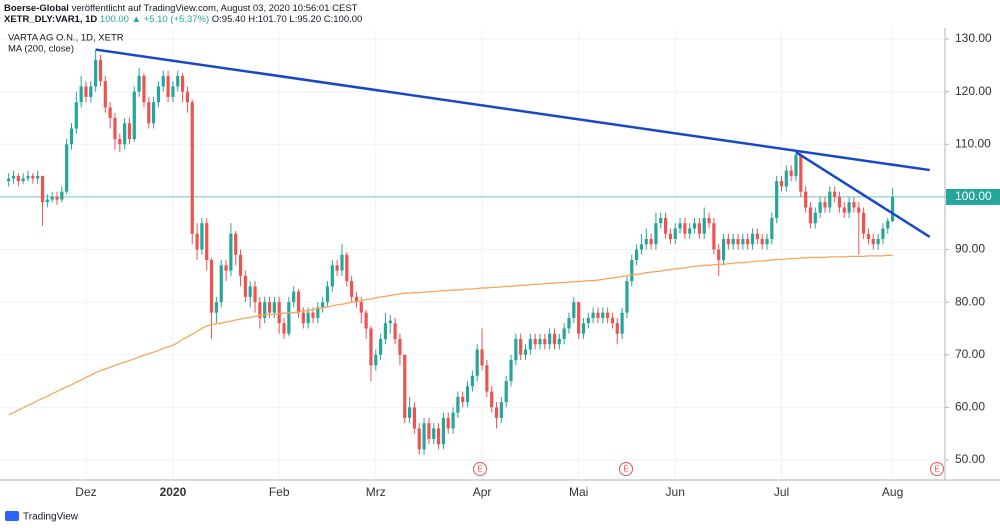  Describe the element at coordinates (970, 301) in the screenshot. I see `y-tick-label: 80.00` at that location.